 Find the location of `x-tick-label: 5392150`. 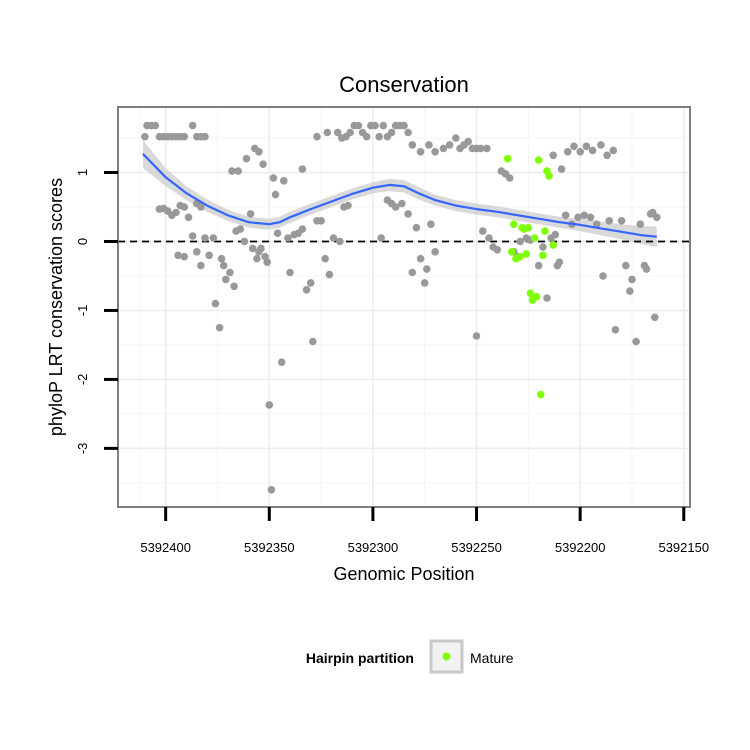

x-tick-label: 5392150 is located at coordinates (683, 547).